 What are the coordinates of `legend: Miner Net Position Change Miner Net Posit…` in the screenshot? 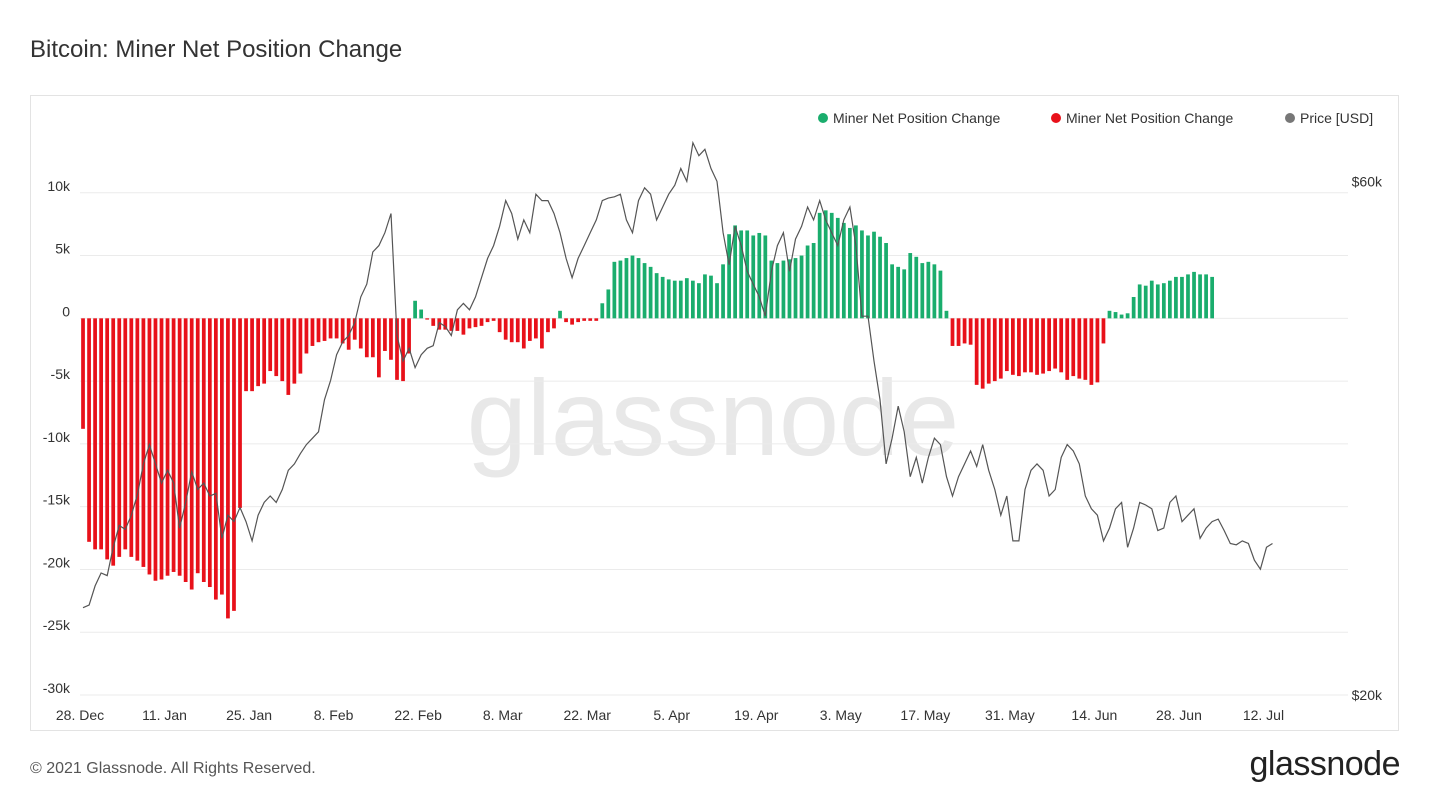 It's located at (1095, 118).